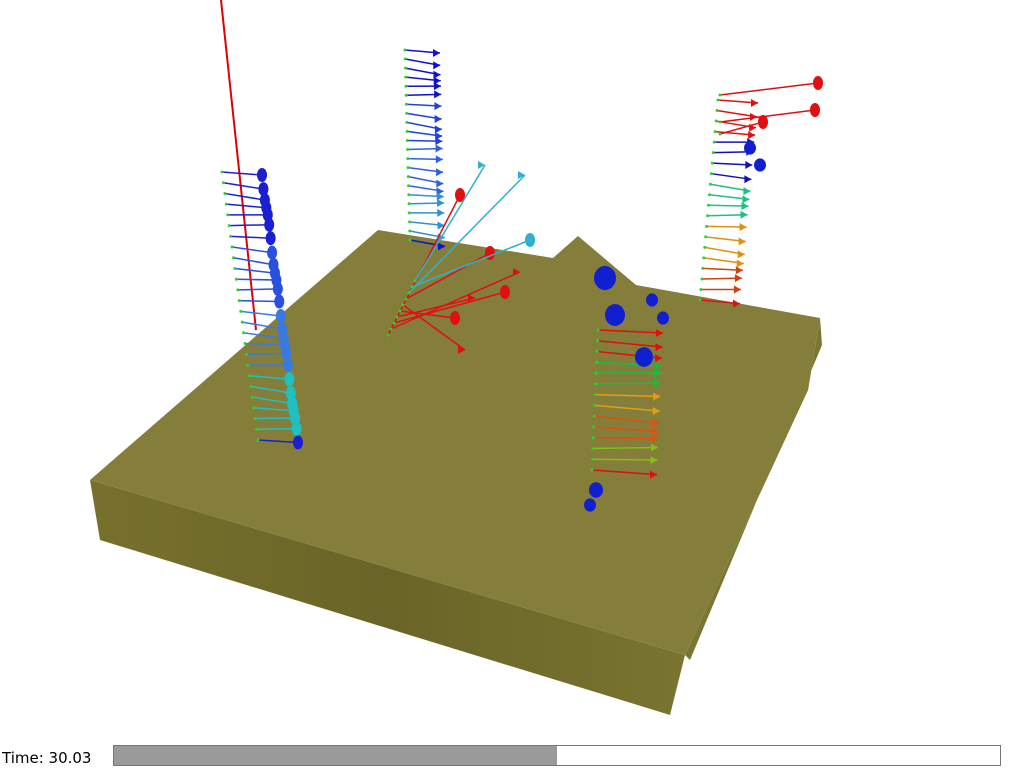  What do you see at coordinates (557, 755) in the screenshot?
I see `progress-bar` at bounding box center [557, 755].